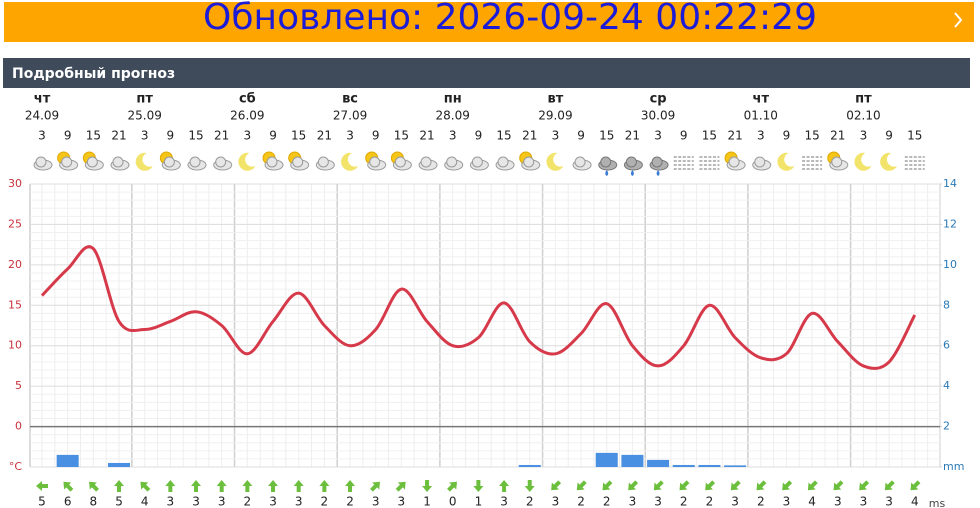 The width and height of the screenshot is (980, 508). I want to click on day-name: пт, so click(144, 99).